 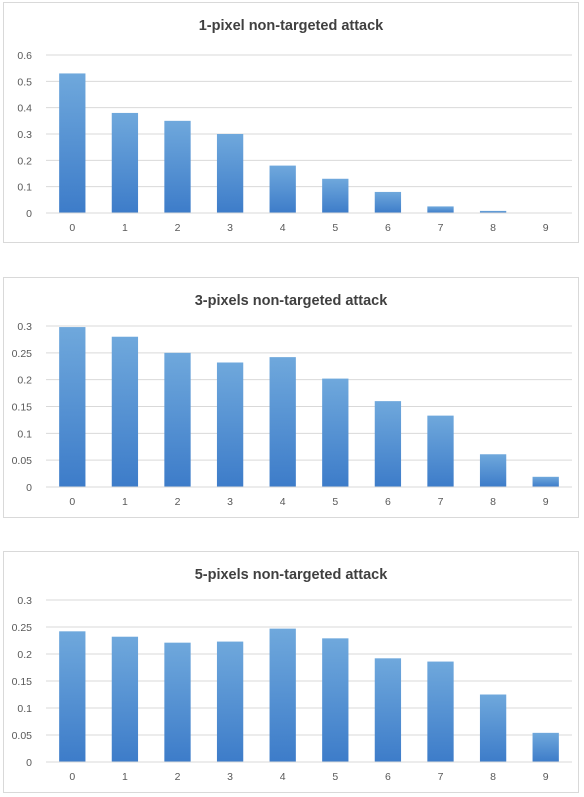 What do you see at coordinates (292, 301) in the screenshot?
I see `chart-title: 3-pixels non-targeted attack` at bounding box center [292, 301].